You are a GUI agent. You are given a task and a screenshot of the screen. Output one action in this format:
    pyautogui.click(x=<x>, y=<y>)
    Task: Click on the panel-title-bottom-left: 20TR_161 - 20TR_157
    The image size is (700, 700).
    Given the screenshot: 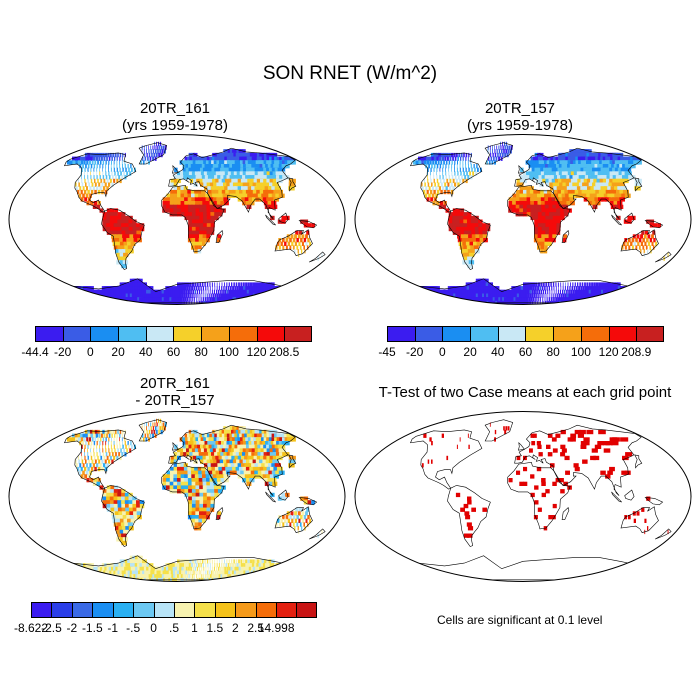 What is the action you would take?
    pyautogui.click(x=175, y=392)
    